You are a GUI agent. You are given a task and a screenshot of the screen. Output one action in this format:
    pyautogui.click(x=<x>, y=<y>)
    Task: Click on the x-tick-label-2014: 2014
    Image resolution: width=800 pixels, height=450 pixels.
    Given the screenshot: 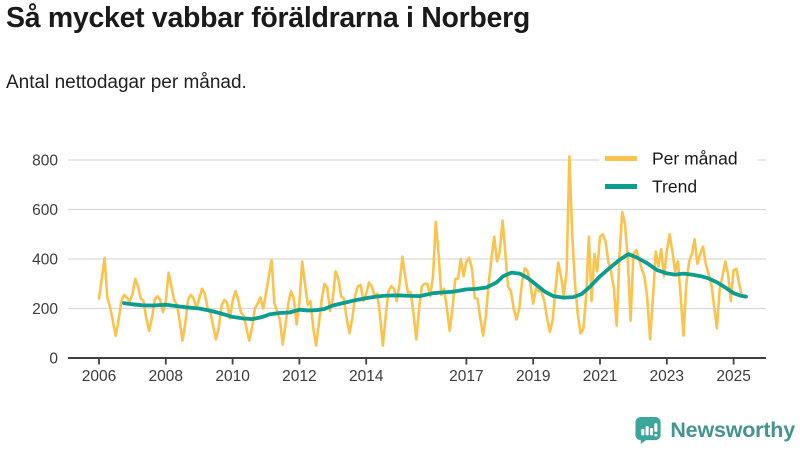 What is the action you would take?
    pyautogui.click(x=366, y=376)
    